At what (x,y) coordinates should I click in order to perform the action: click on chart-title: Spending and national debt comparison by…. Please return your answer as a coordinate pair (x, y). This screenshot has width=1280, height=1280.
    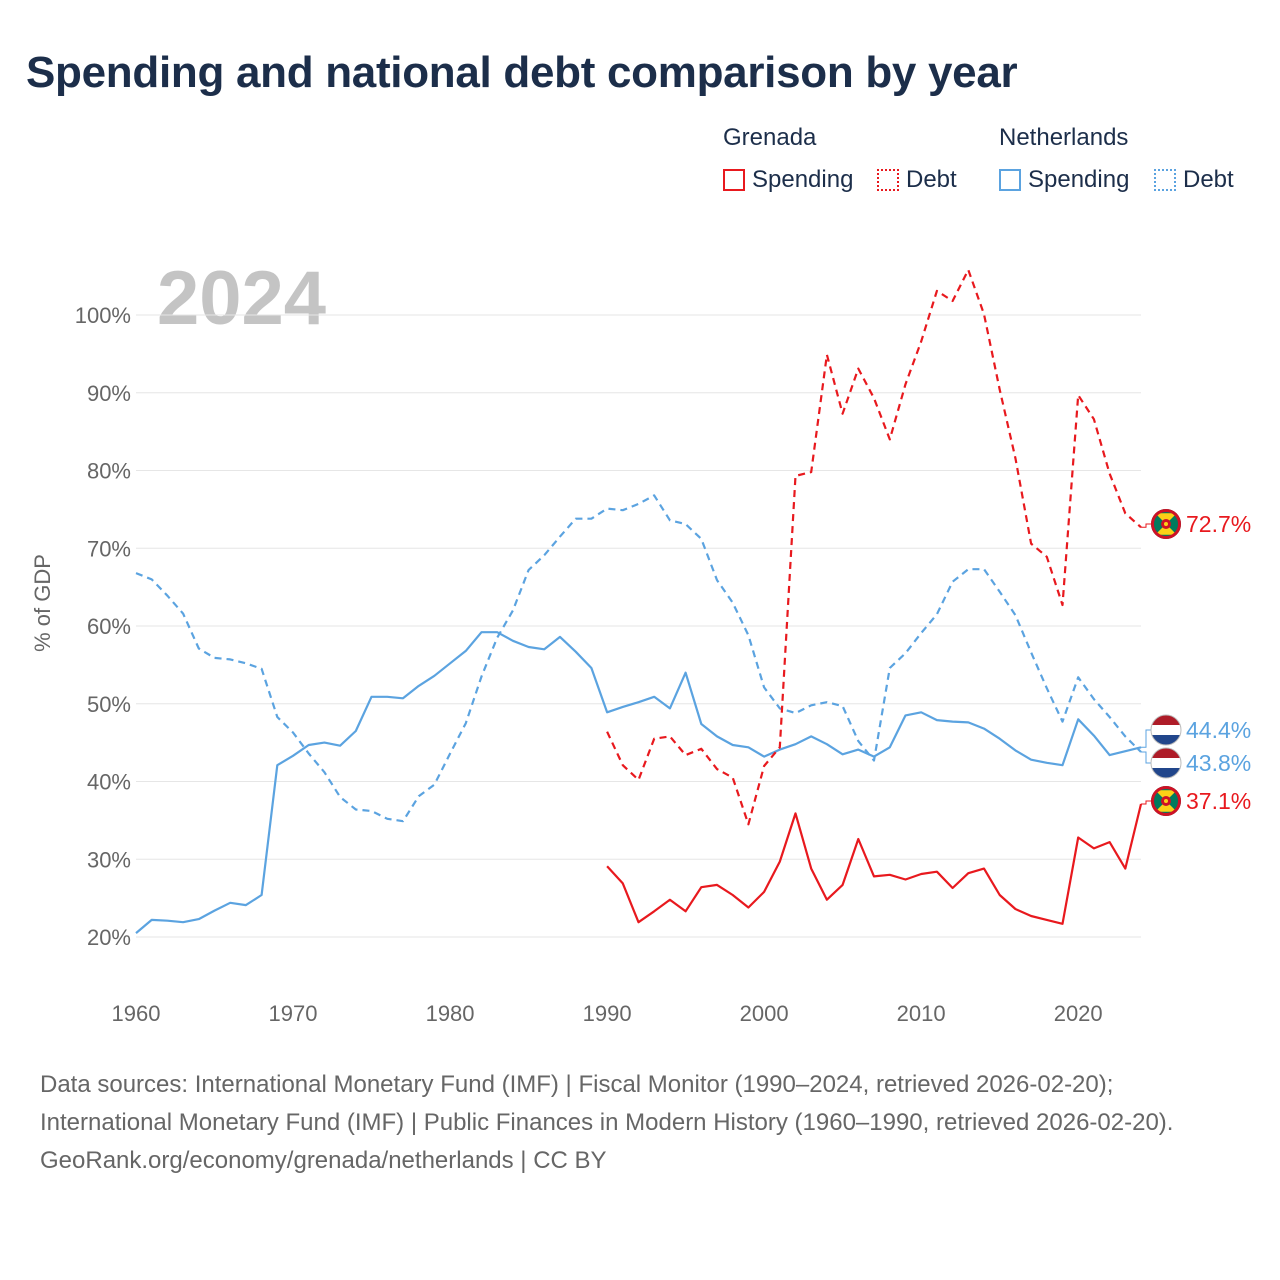
    Looking at the image, I should click on (522, 72).